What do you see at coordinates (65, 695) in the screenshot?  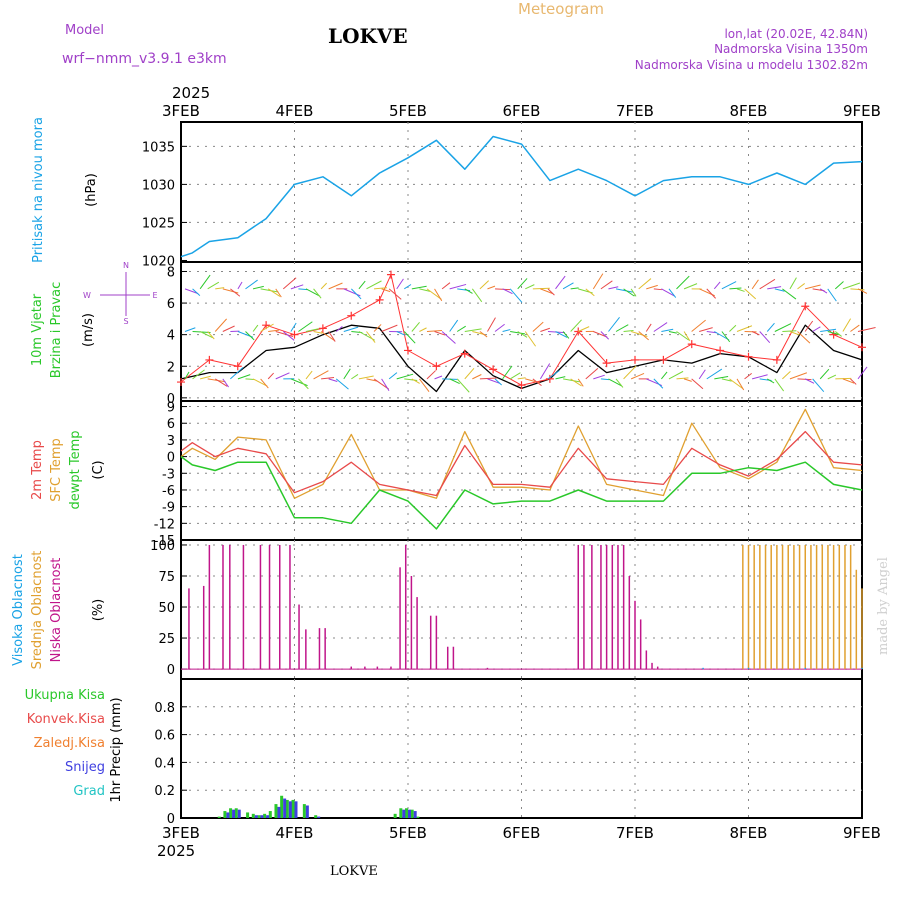 I see `precip-legend-item: Ukupna Kisa` at bounding box center [65, 695].